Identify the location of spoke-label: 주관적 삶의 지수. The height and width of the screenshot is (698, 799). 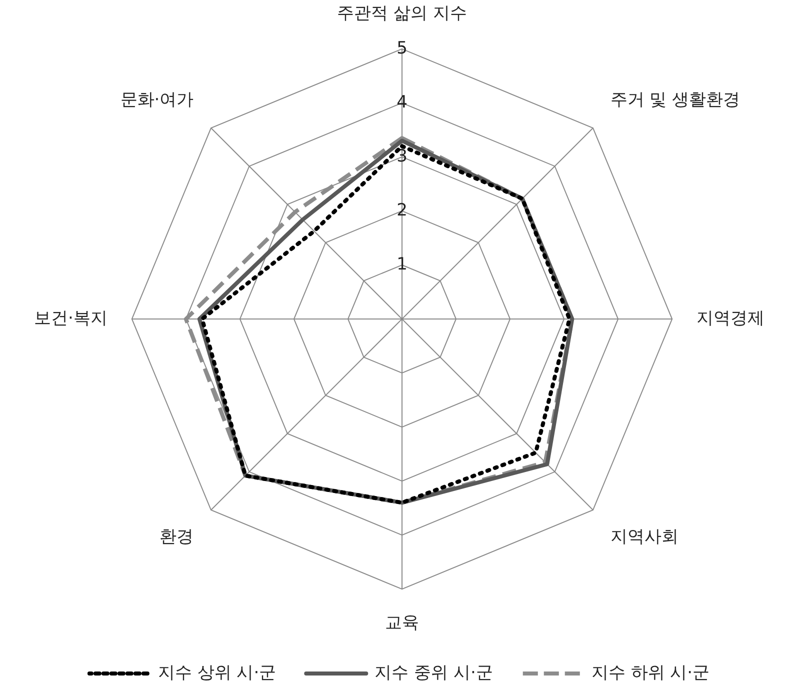
(402, 14).